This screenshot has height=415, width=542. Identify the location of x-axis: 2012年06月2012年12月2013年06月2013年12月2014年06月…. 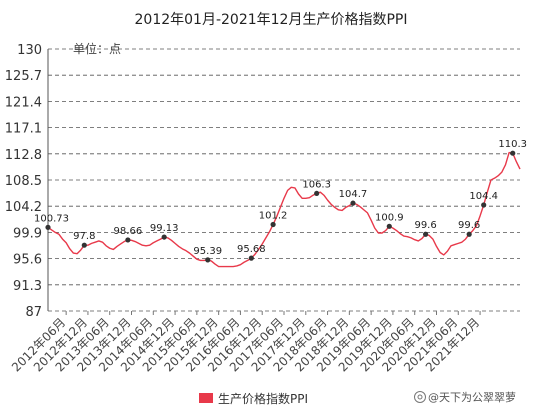
(245, 342).